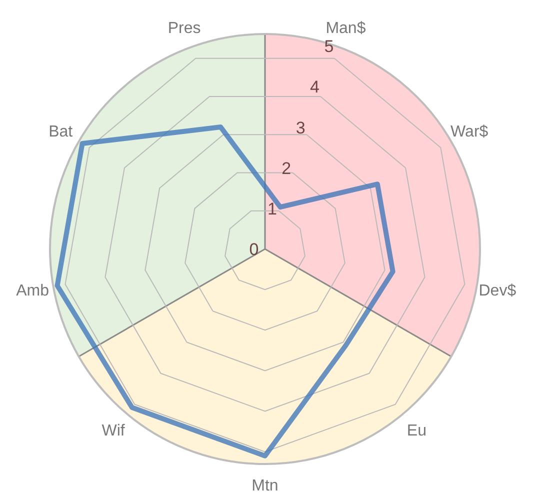 This screenshot has width=540, height=494. Describe the element at coordinates (287, 168) in the screenshot. I see `y-tick-label: 2` at that location.